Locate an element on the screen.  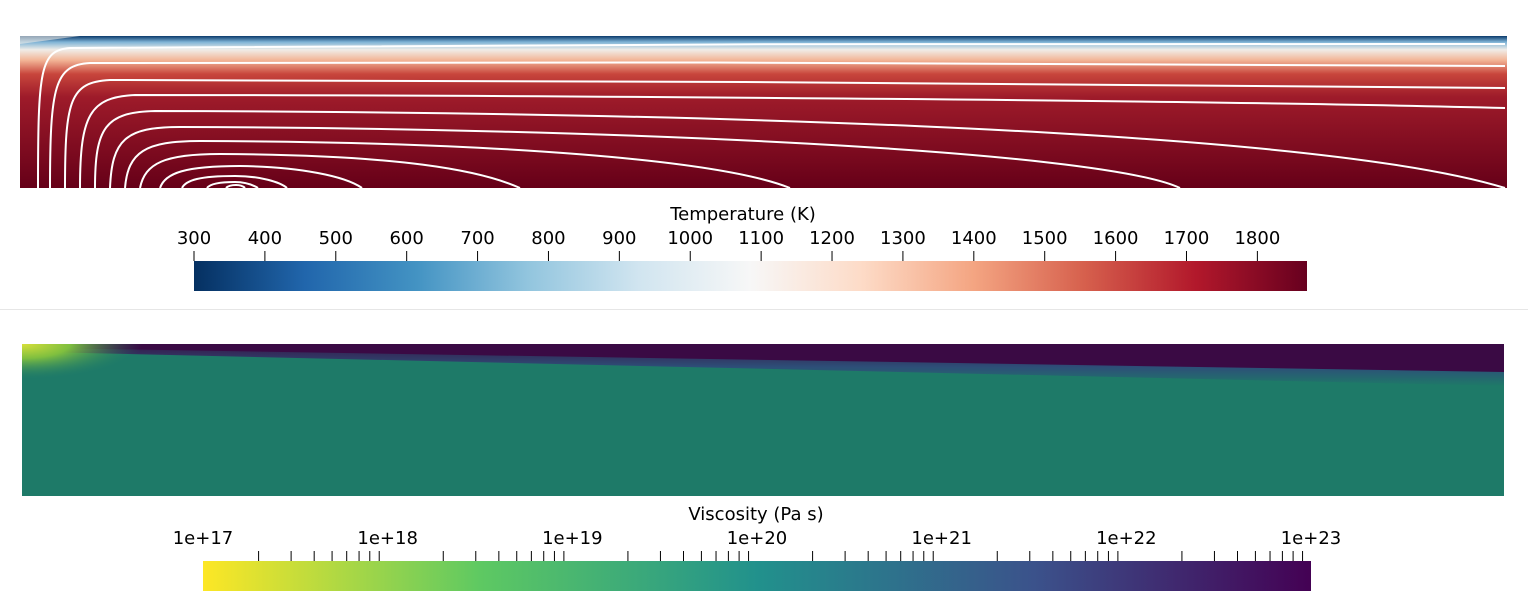
viscosity-tick-label: 1e+19 is located at coordinates (572, 538).